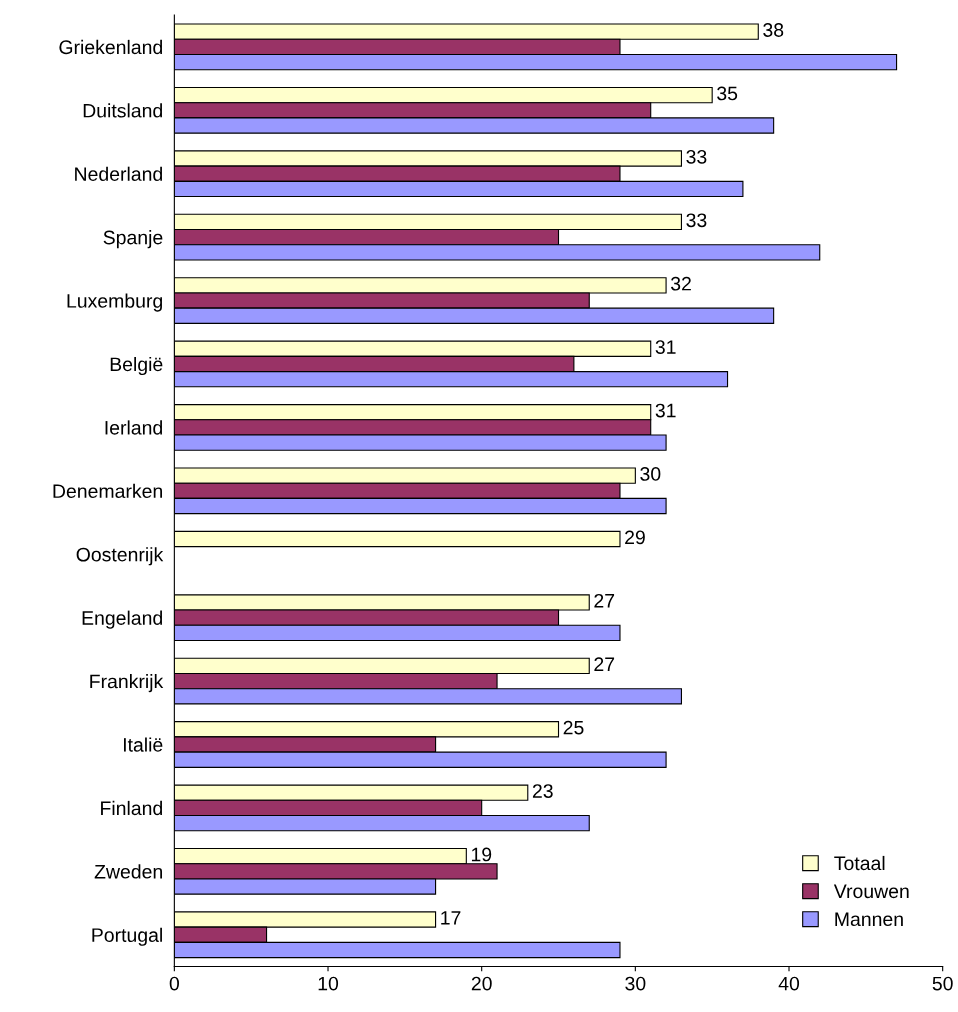 The image size is (958, 1012). I want to click on data-label: 17, so click(451, 918).